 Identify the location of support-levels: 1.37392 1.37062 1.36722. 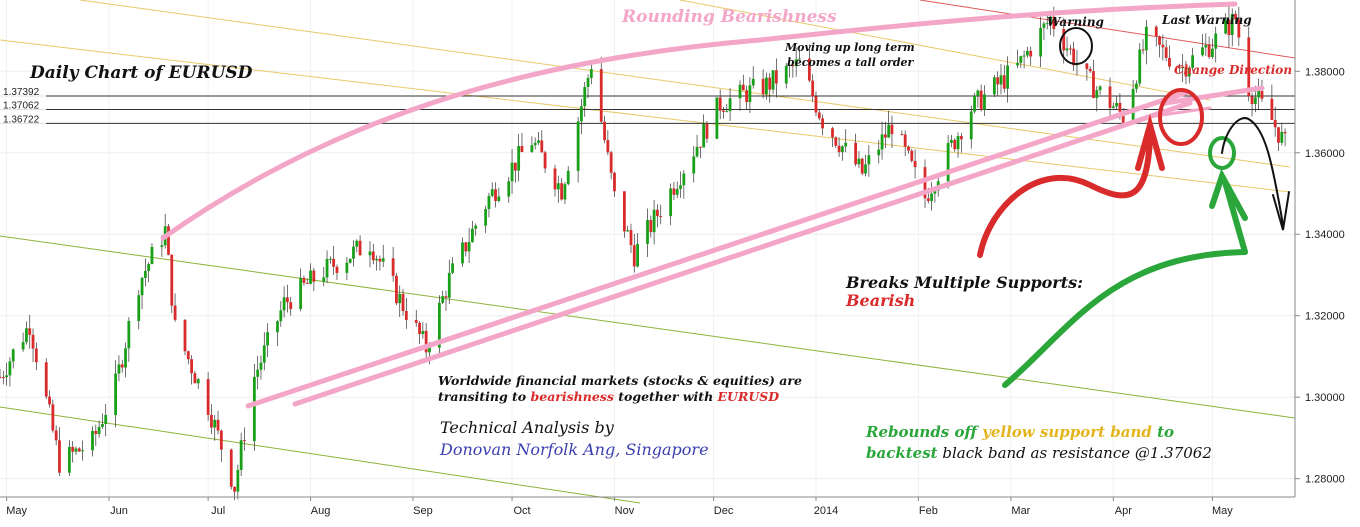
(647, 106).